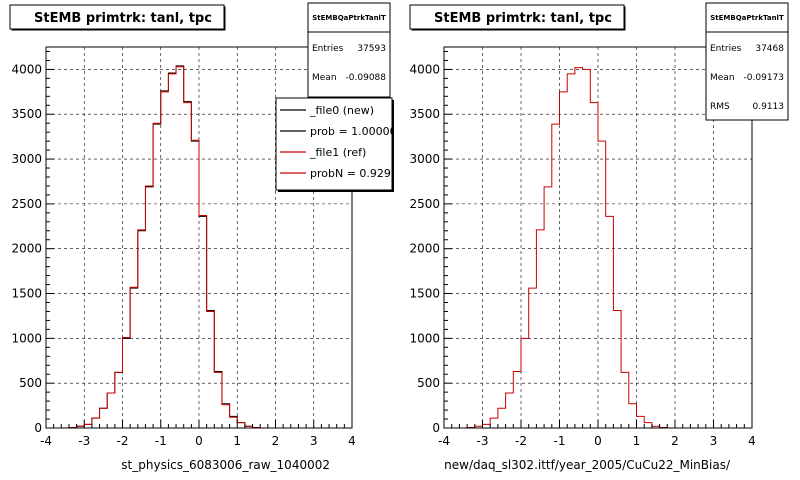 This screenshot has height=480, width=800. What do you see at coordinates (764, 78) in the screenshot?
I see `stats-value: -0.09173` at bounding box center [764, 78].